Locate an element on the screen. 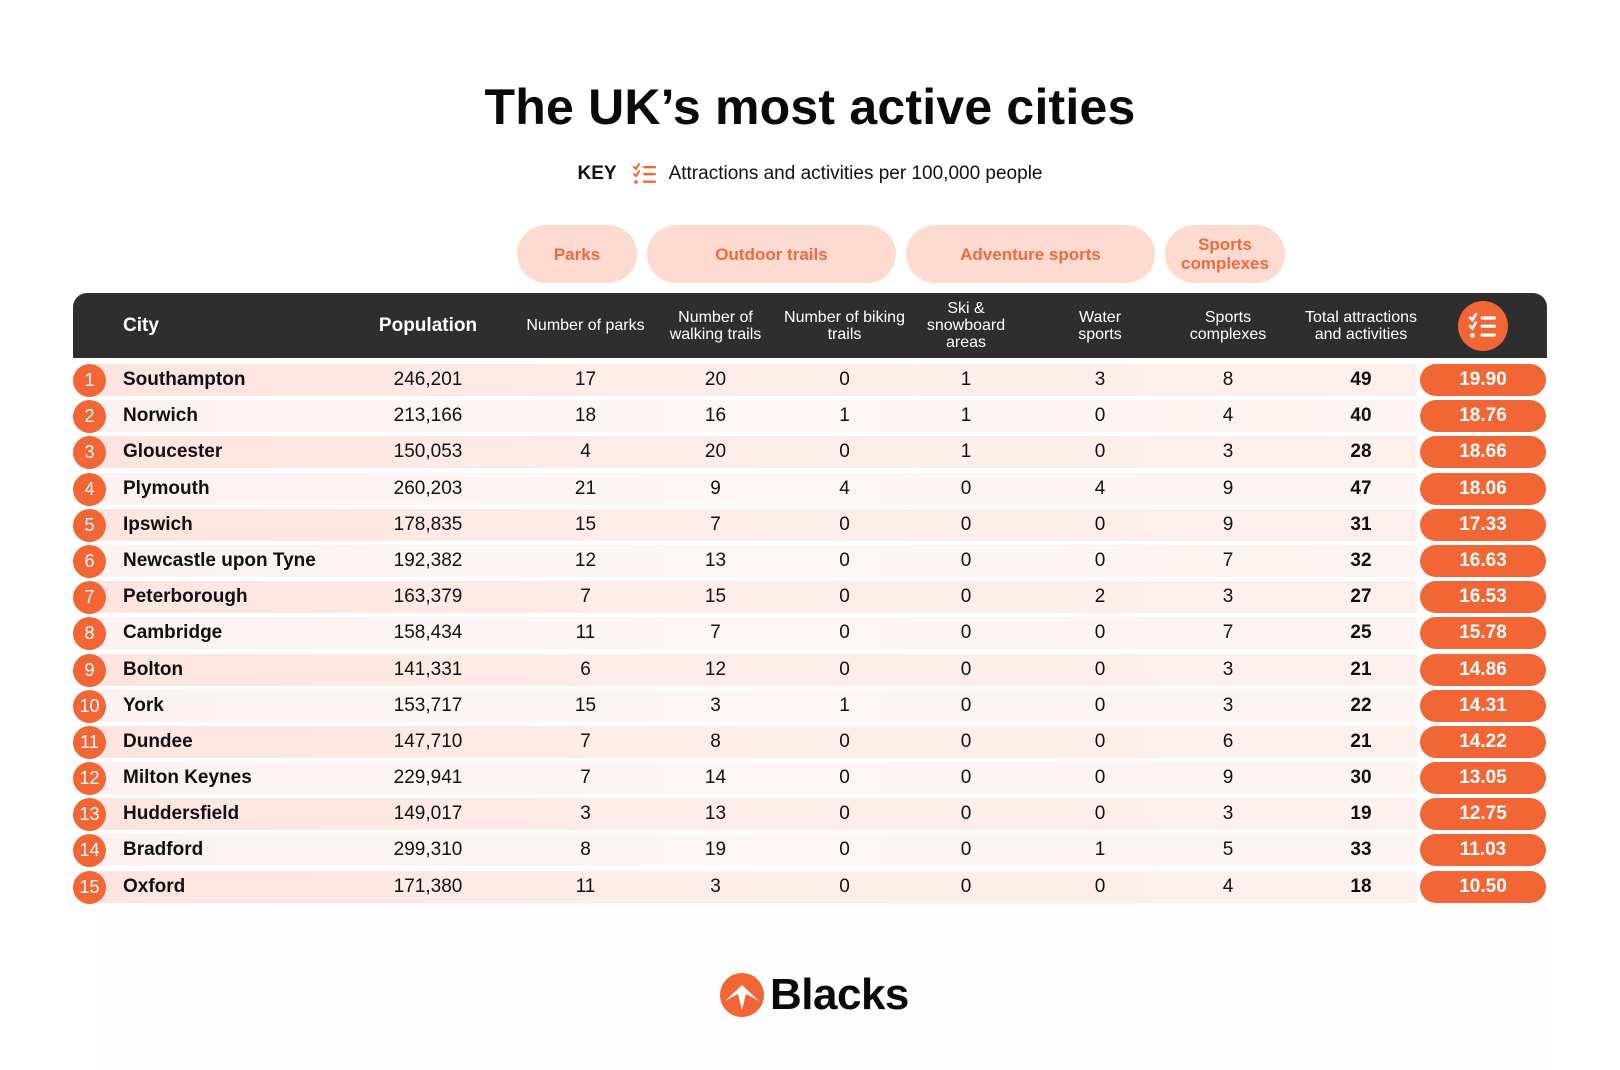 The image size is (1620, 1070). cell-parks: 7 is located at coordinates (585, 741).